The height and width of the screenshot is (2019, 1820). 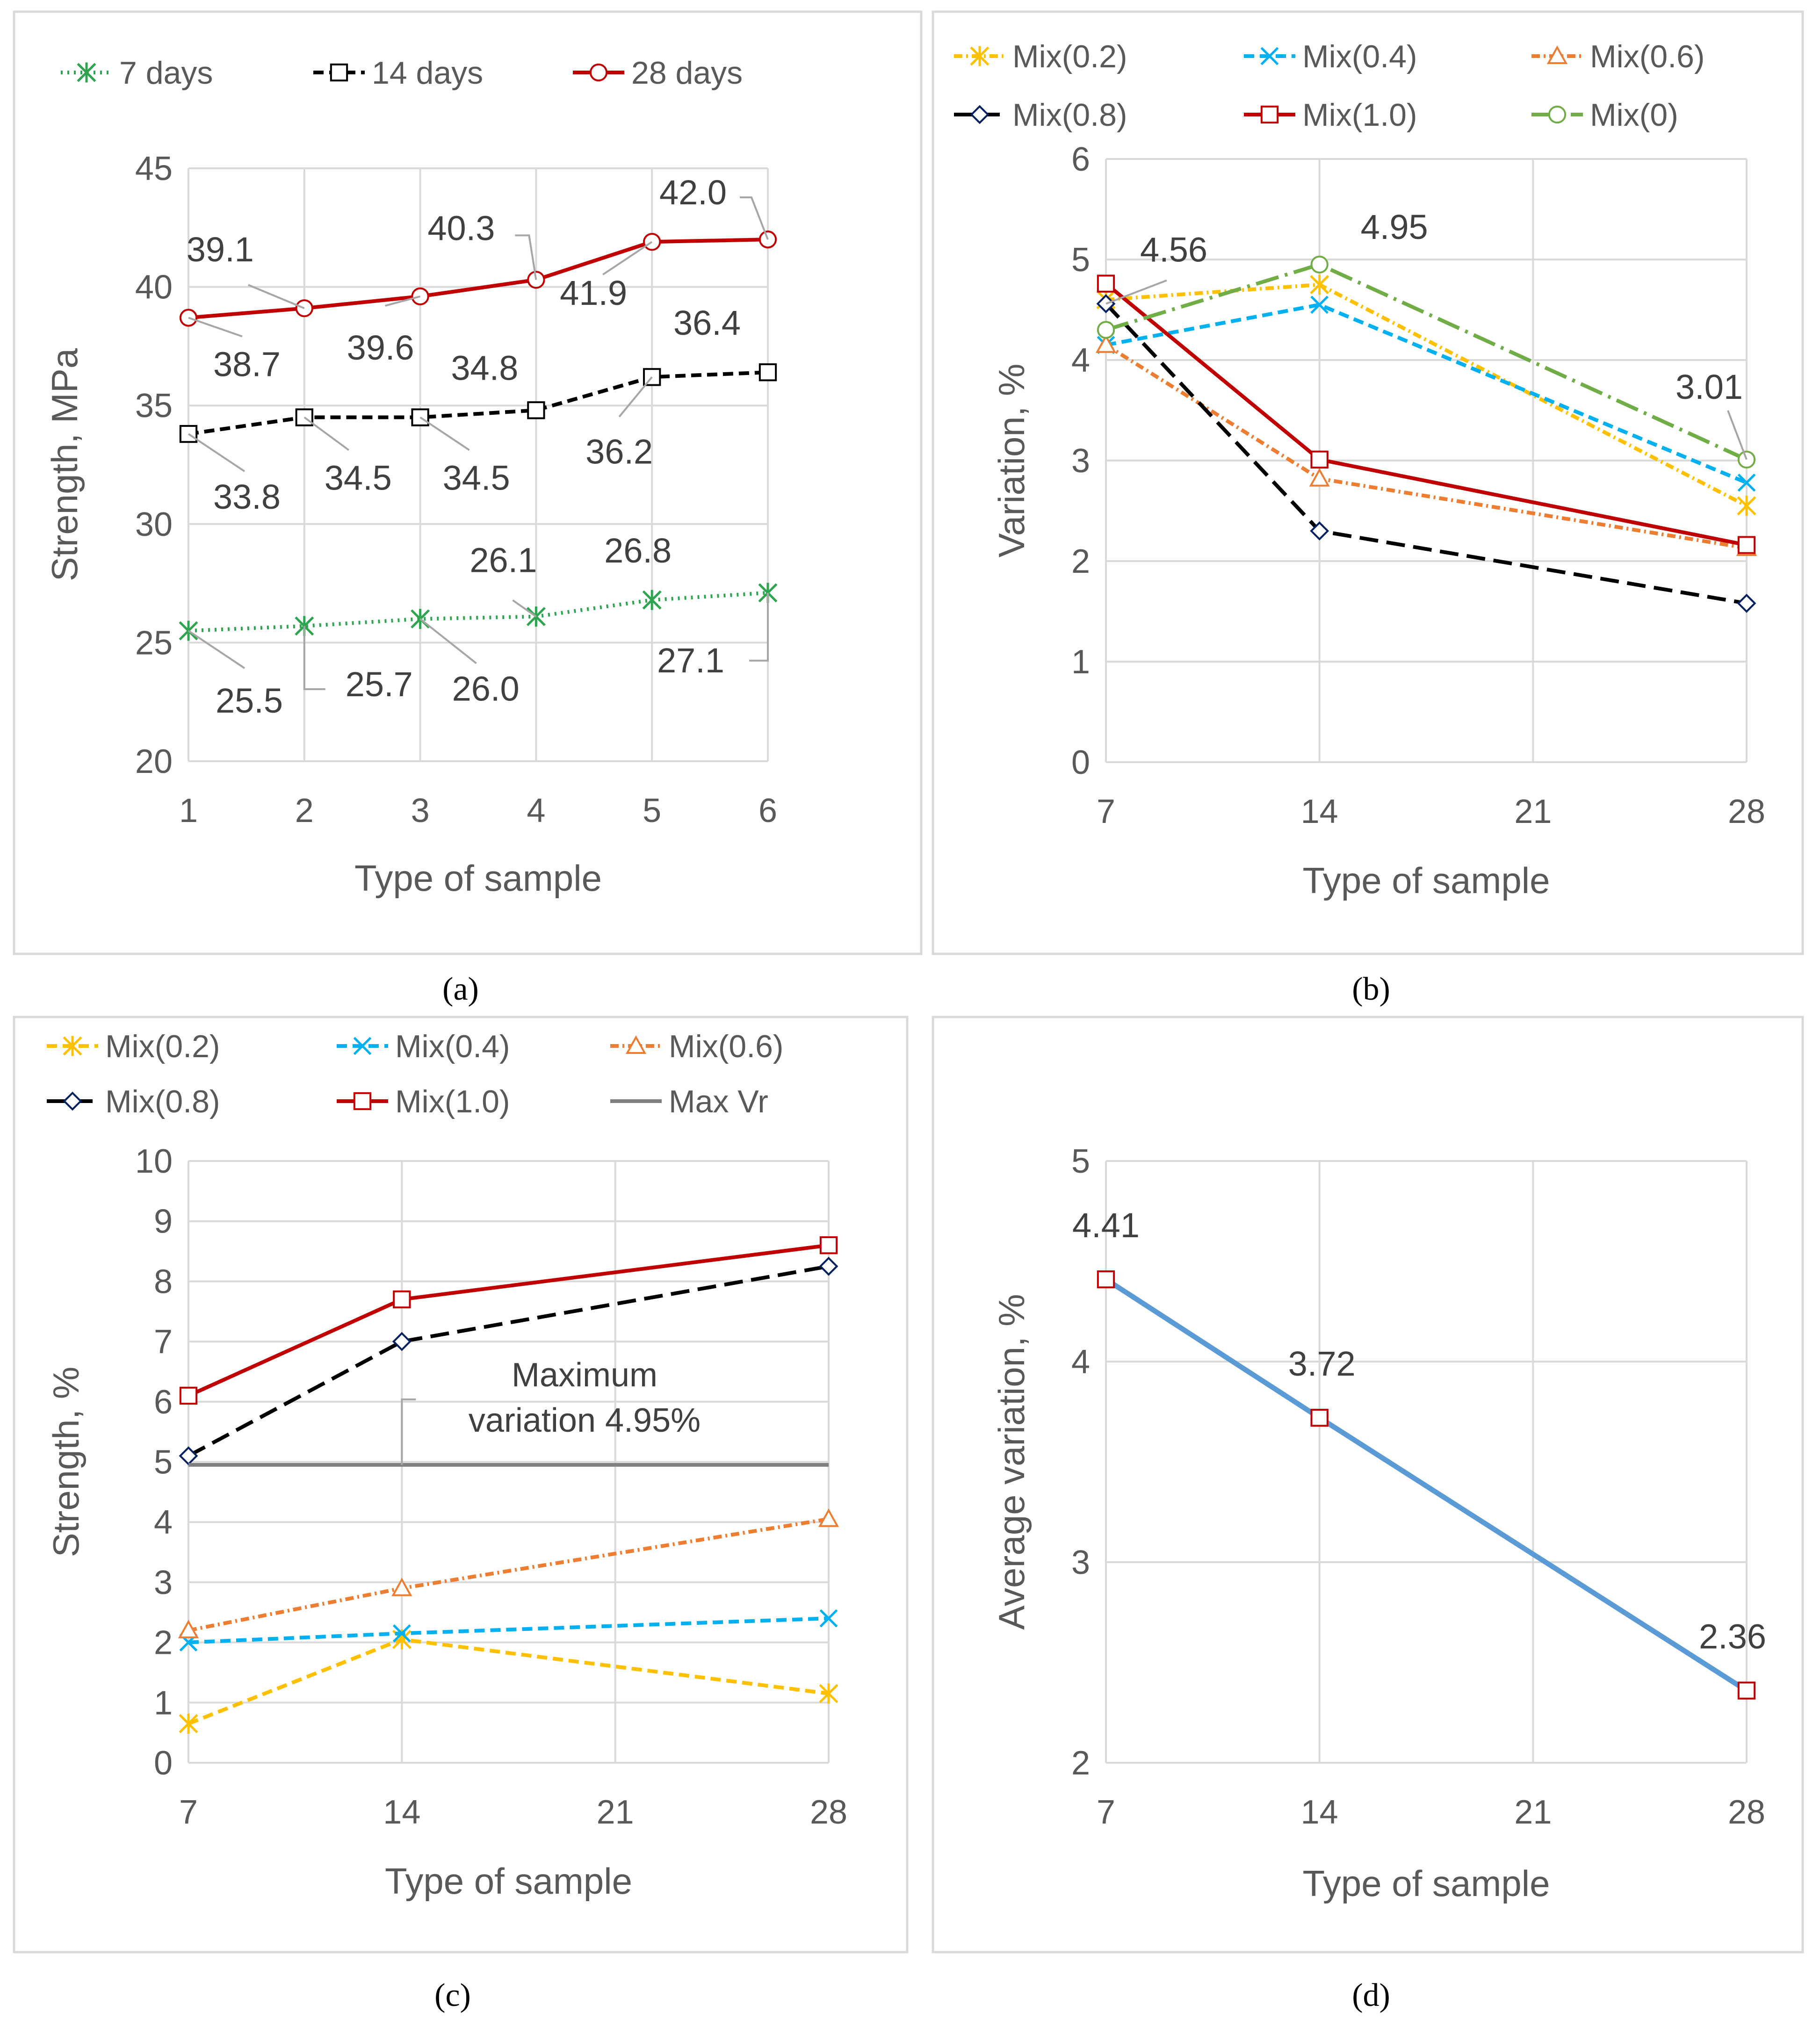 What do you see at coordinates (133, 1101) in the screenshot?
I see `legend-item: Mix(0.8)` at bounding box center [133, 1101].